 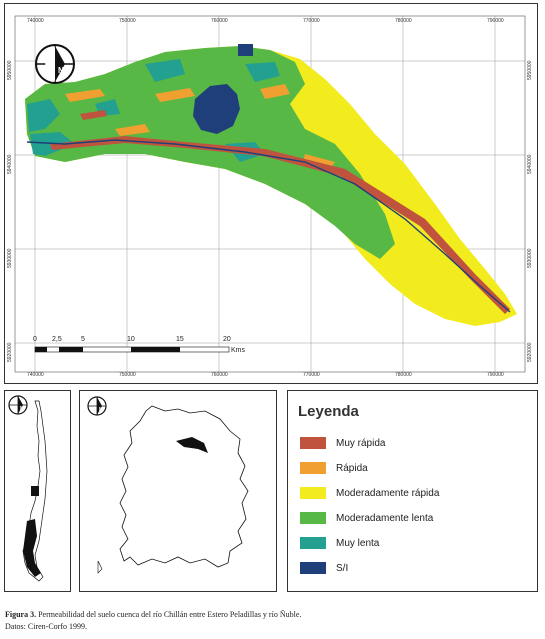 What do you see at coordinates (245, 50) in the screenshot?
I see `basin-dark-patch` at bounding box center [245, 50].